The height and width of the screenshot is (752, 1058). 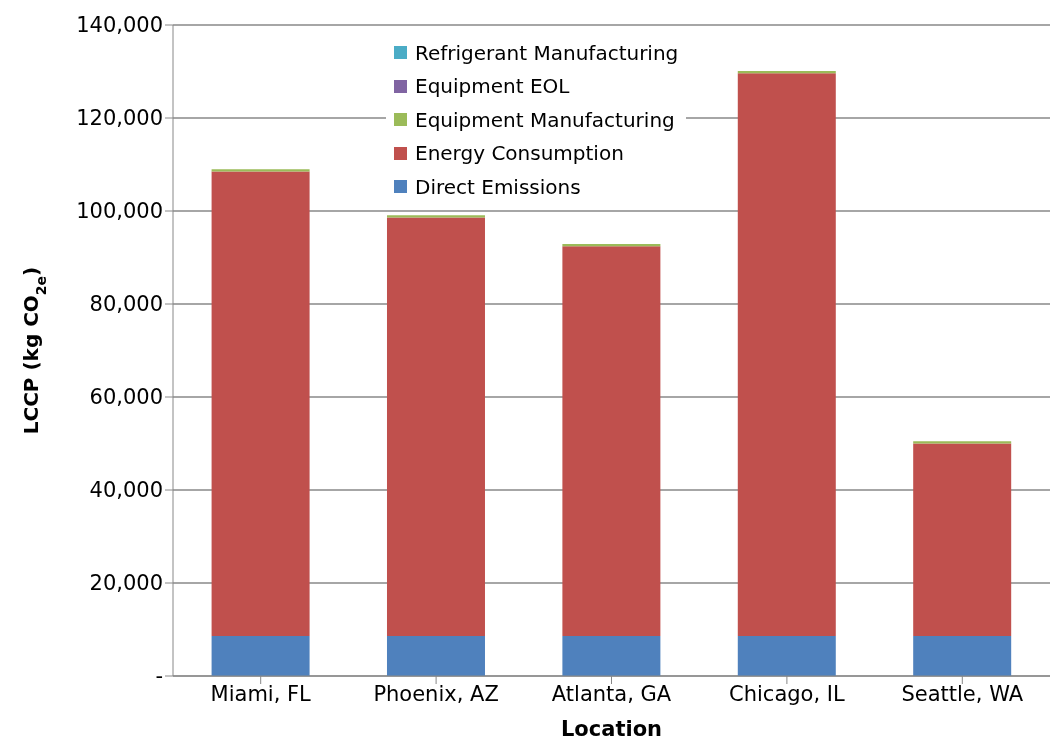 What do you see at coordinates (519, 153) in the screenshot?
I see `legend-label: Energy Consumption` at bounding box center [519, 153].